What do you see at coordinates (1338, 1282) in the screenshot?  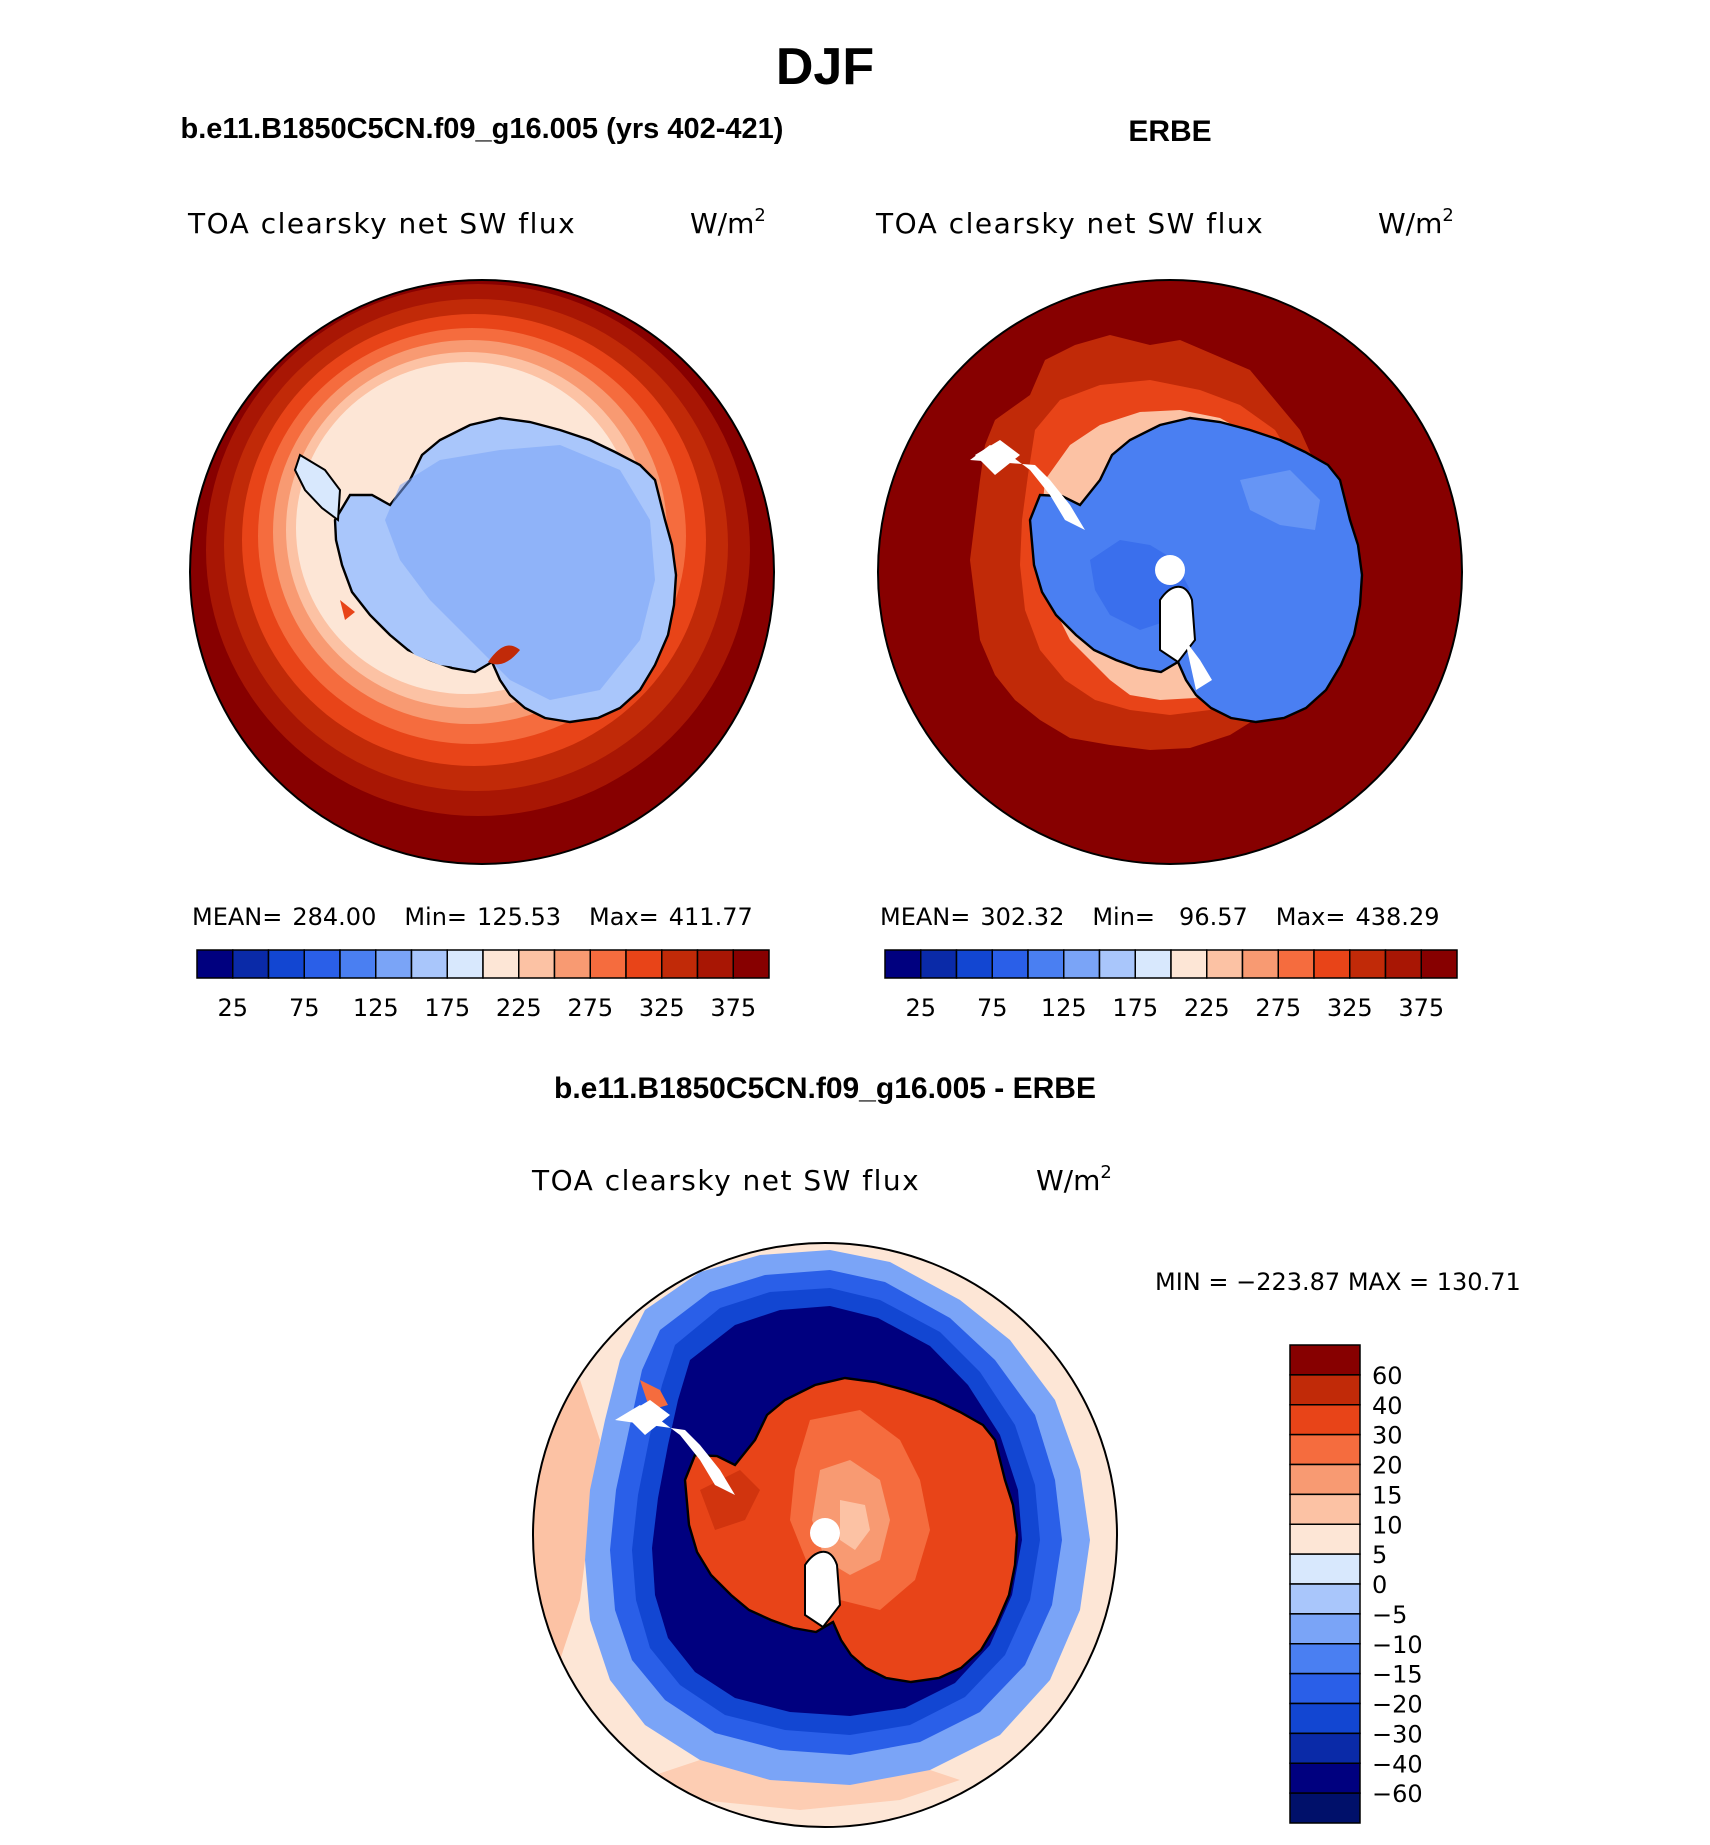 I see `panel-diff-minmax: MIN = −223.87 MAX = 130.71` at bounding box center [1338, 1282].